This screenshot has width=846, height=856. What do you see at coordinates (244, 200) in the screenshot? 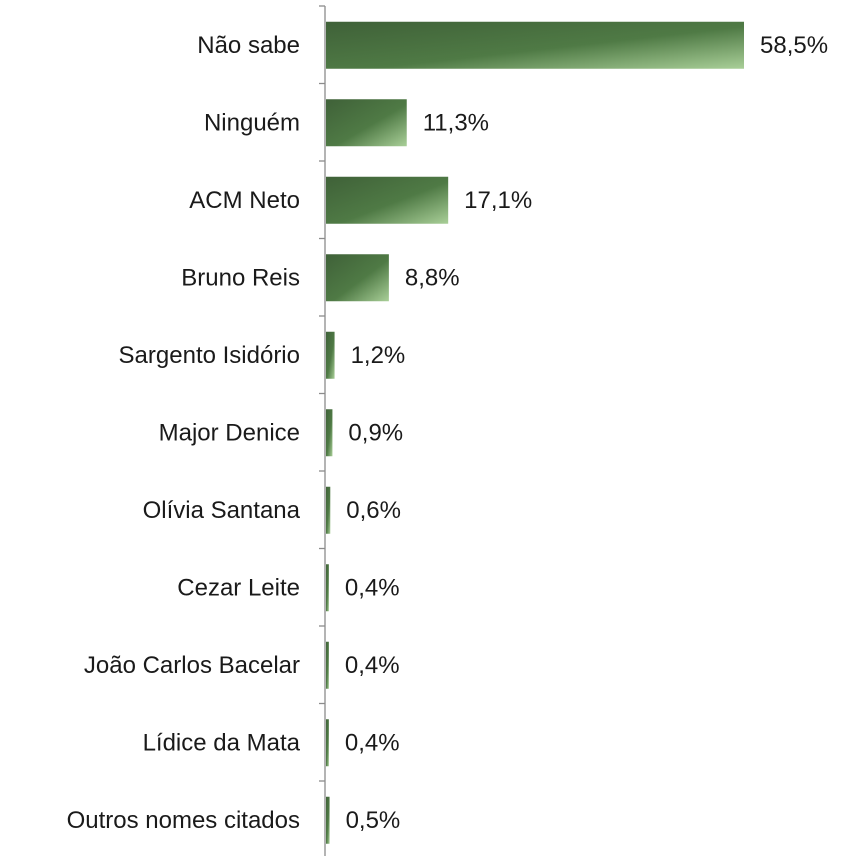
I see `category-label: ACM Neto` at bounding box center [244, 200].